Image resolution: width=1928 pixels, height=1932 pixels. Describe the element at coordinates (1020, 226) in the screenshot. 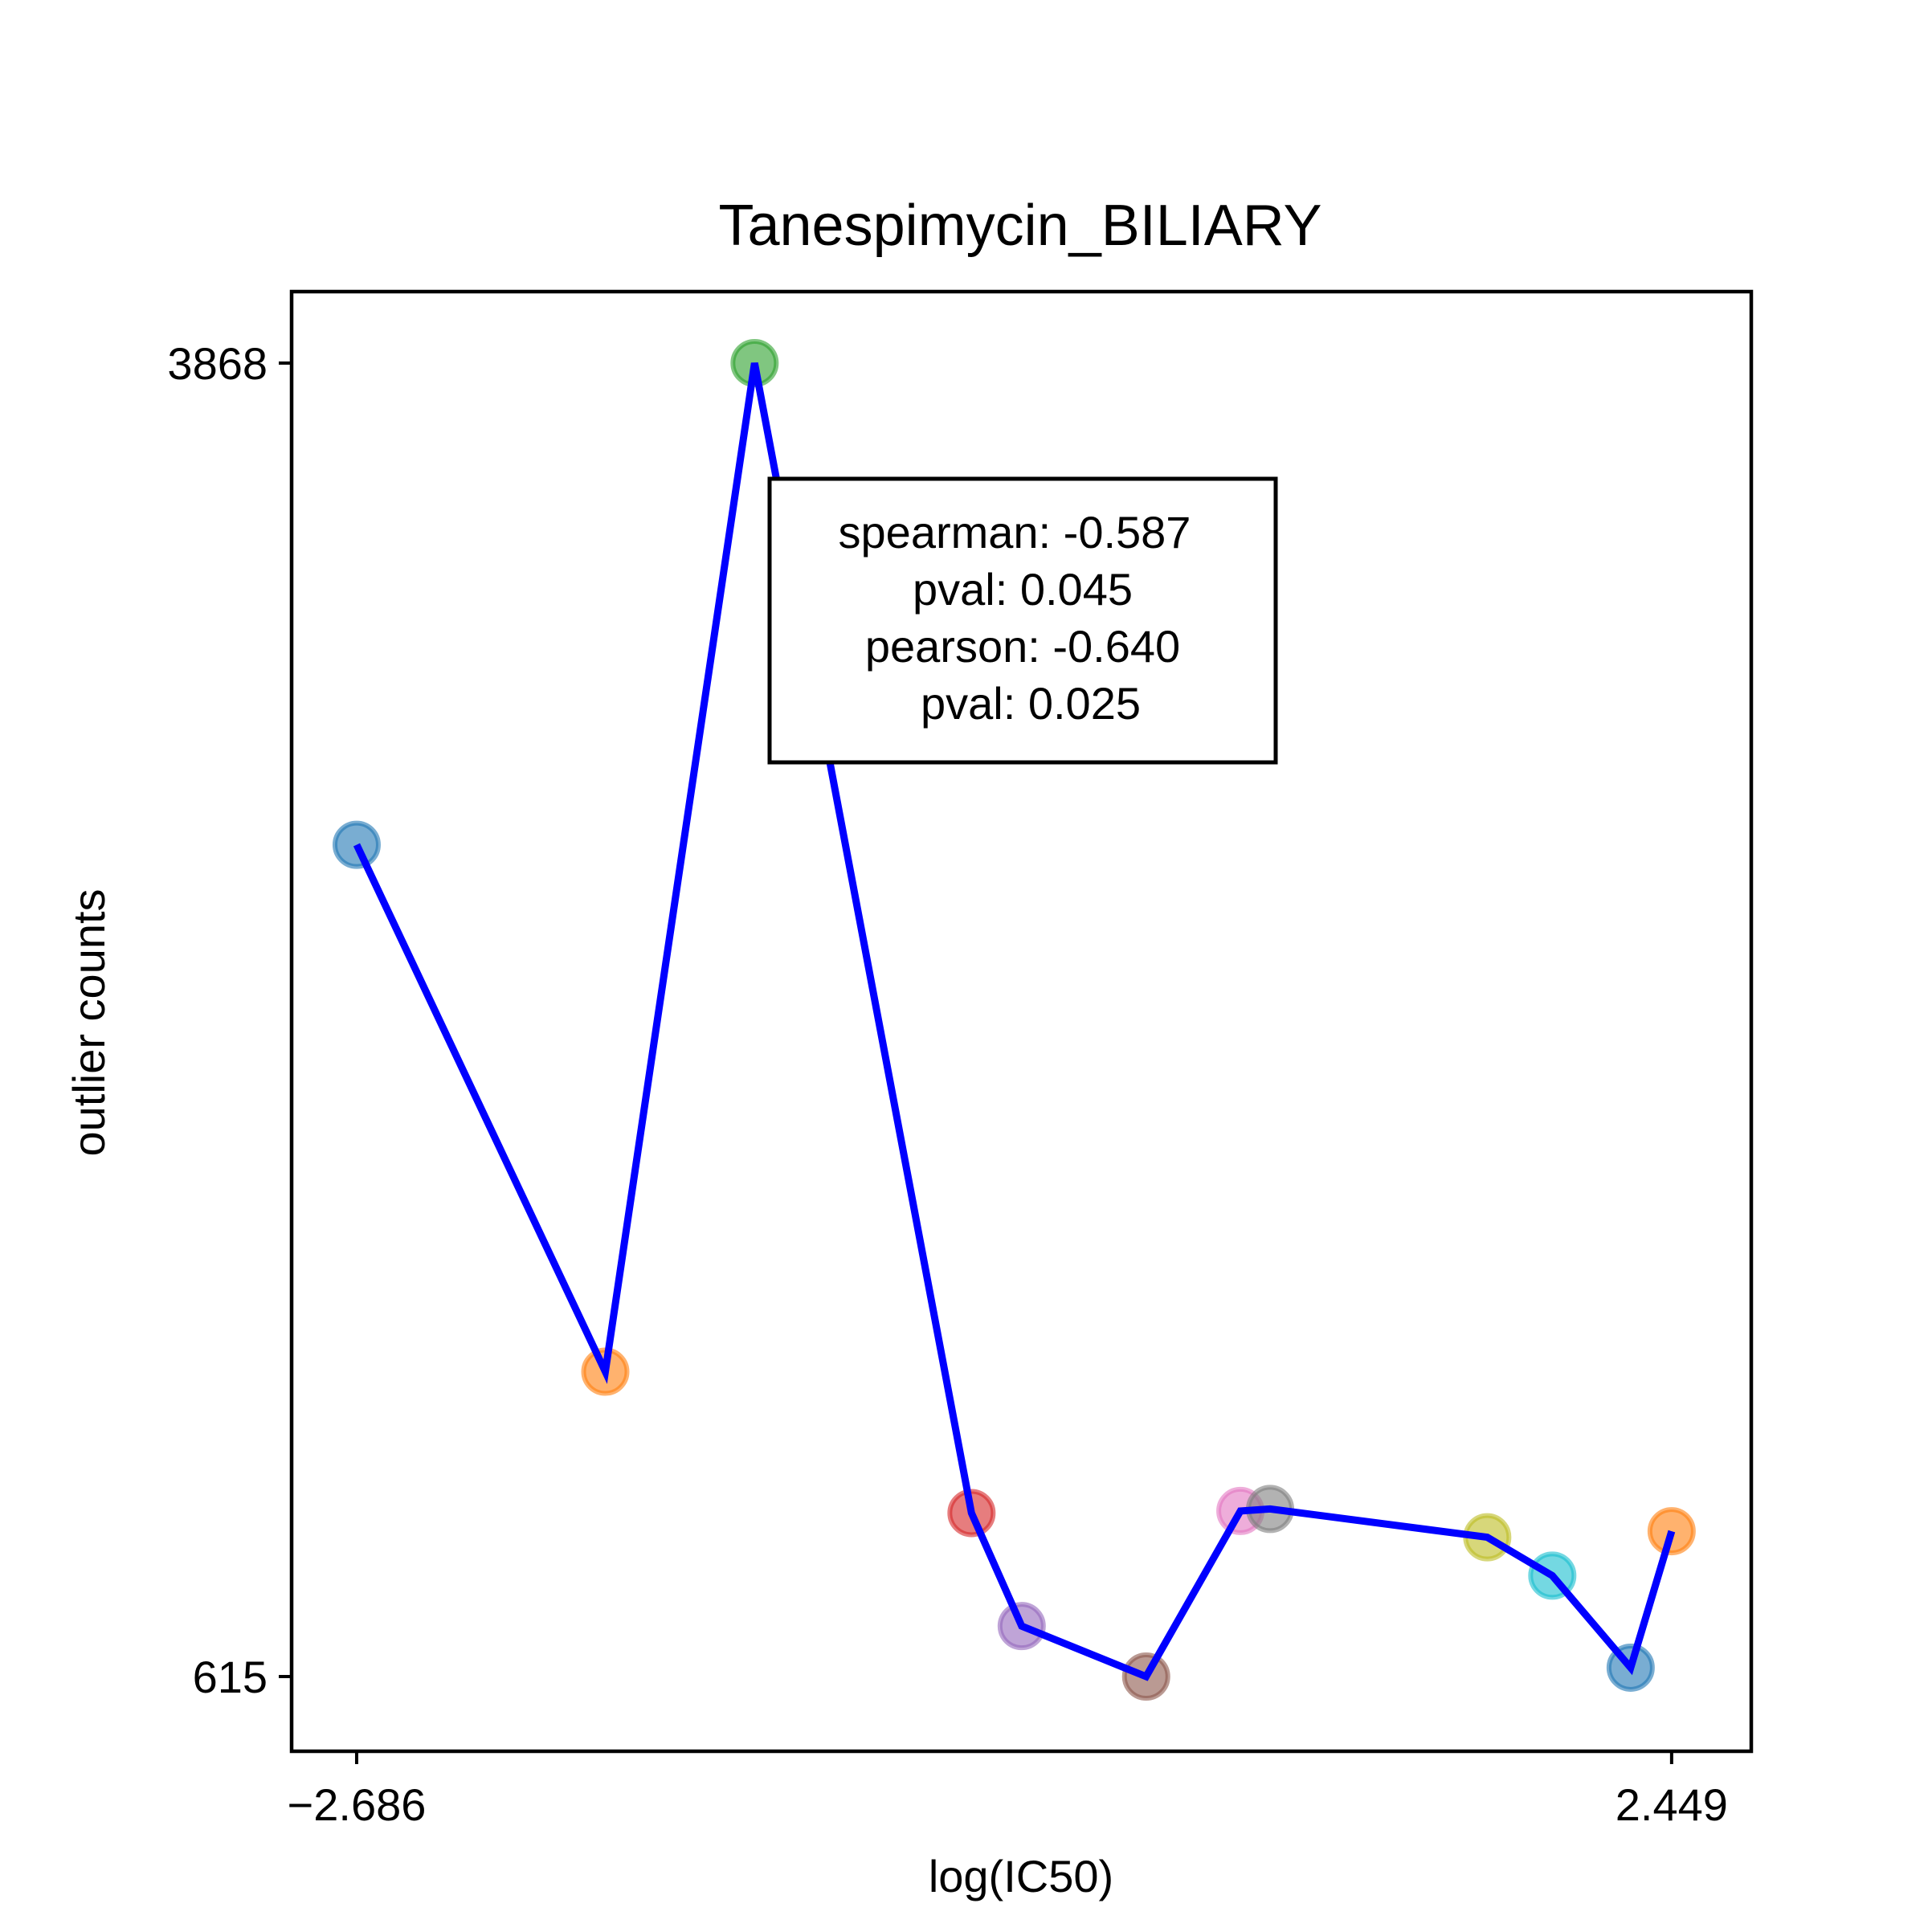

I see `chart-title: Tanespimycin_BILIARY` at that location.